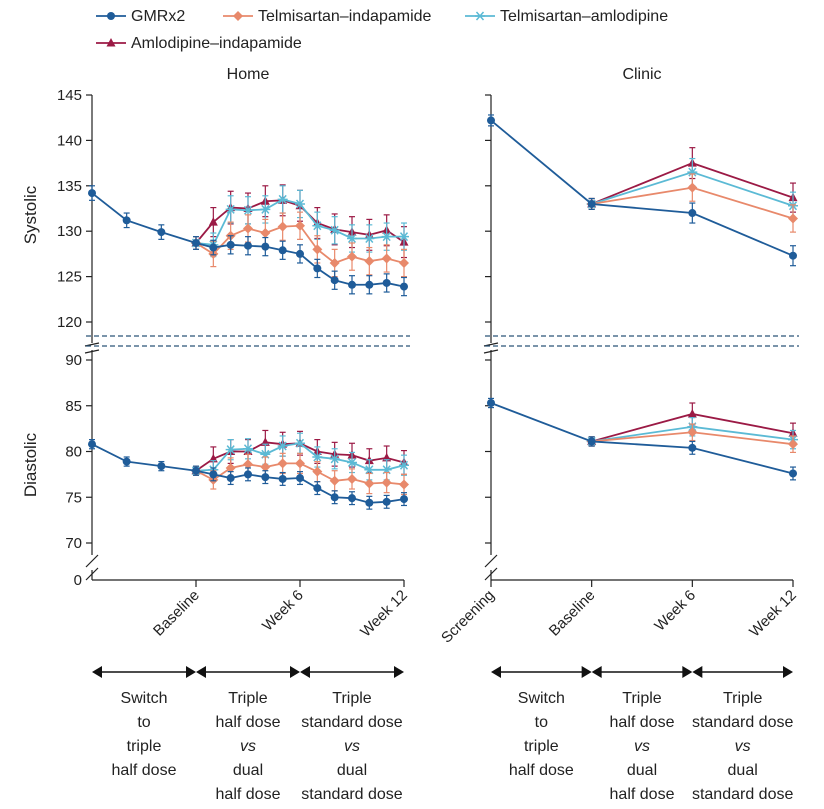 This screenshot has width=824, height=809. What do you see at coordinates (111, 42) in the screenshot?
I see `triangle-marker-icon` at bounding box center [111, 42].